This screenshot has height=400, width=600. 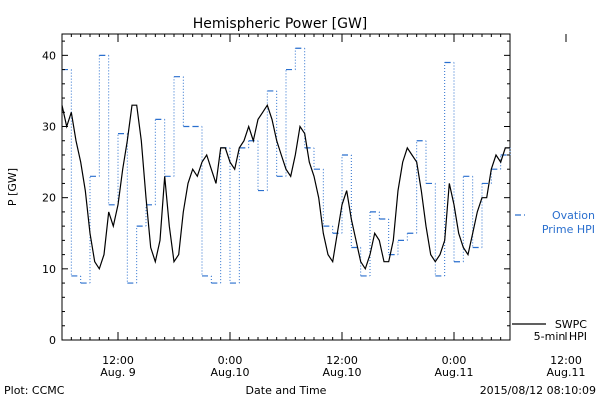 I want to click on legend-ovation-line2: Prime HPI, so click(x=568, y=229).